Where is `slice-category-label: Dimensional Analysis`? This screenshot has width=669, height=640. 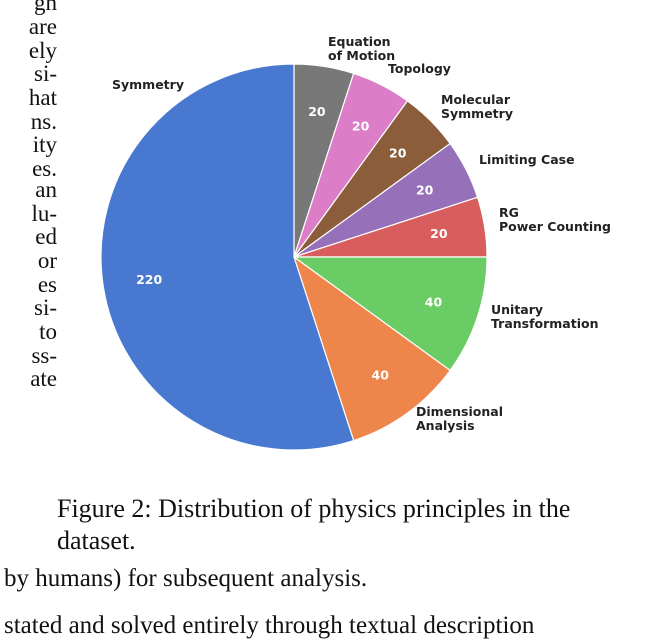 slice-category-label: Dimensional Analysis is located at coordinates (459, 418).